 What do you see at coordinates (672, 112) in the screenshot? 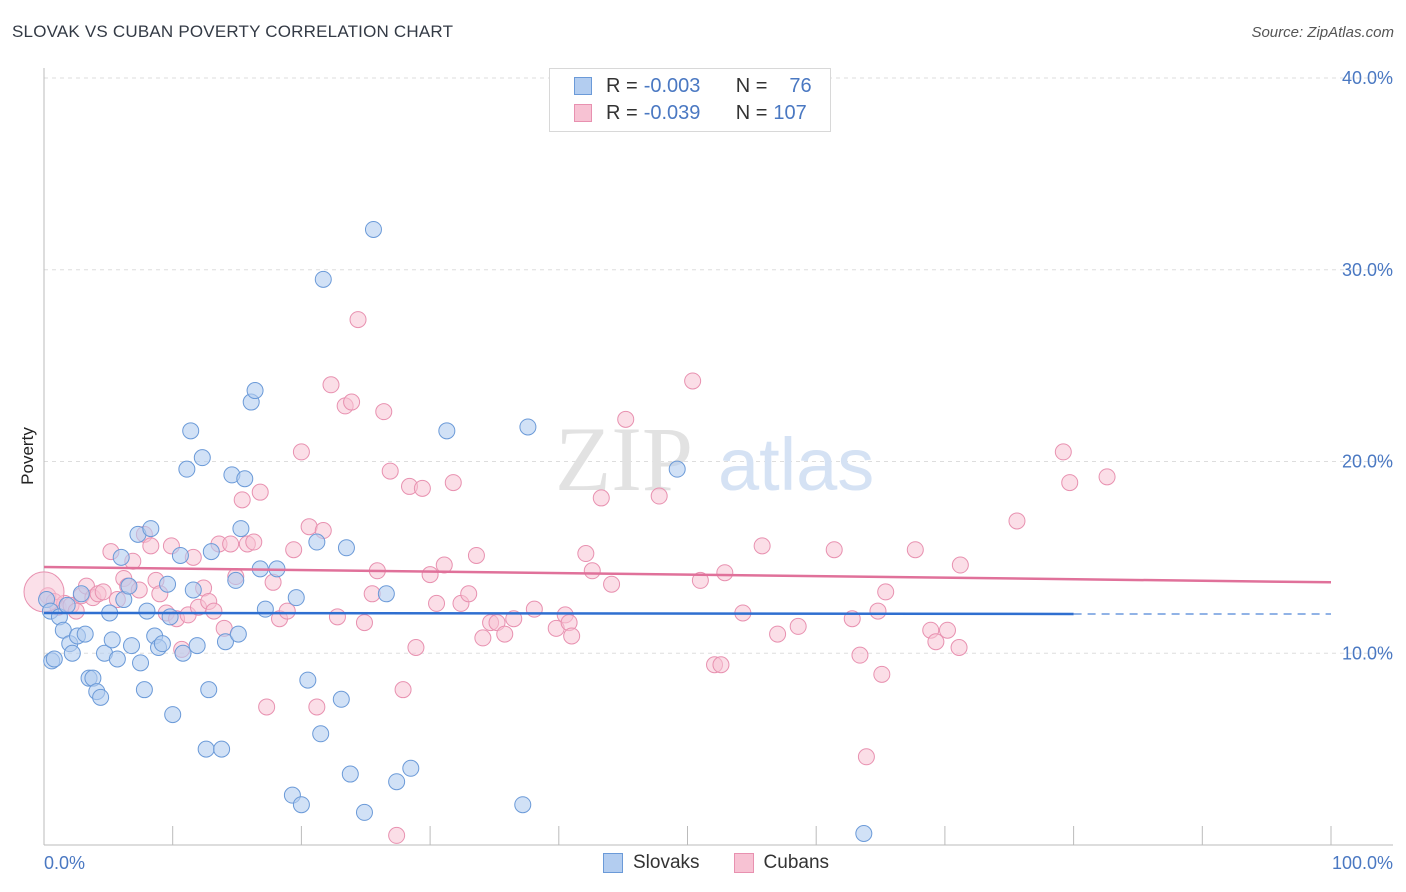
I see `legend-r-value: -0.039` at bounding box center [672, 112].